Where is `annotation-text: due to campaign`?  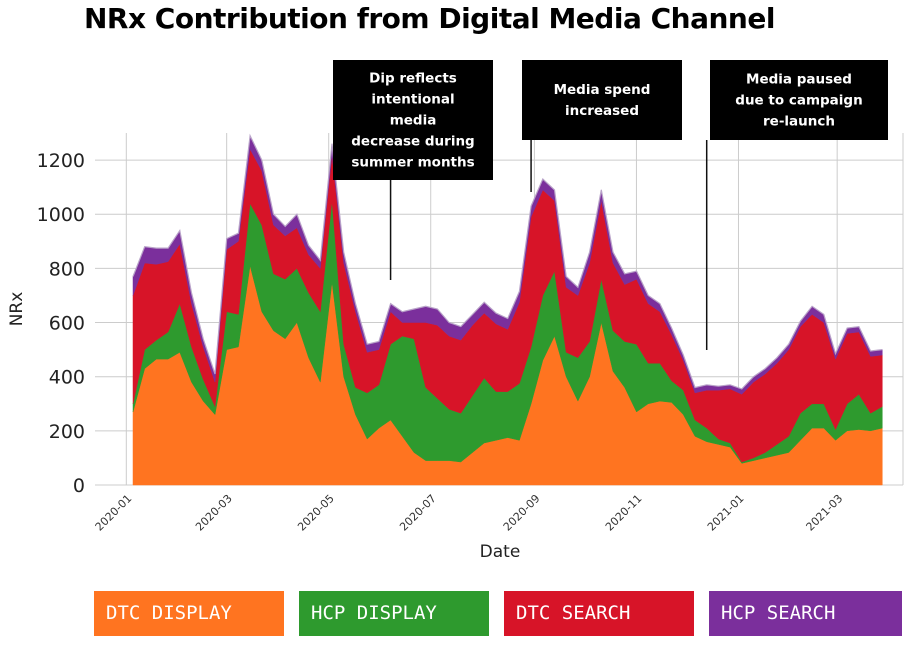
annotation-text: due to campaign is located at coordinates (798, 101).